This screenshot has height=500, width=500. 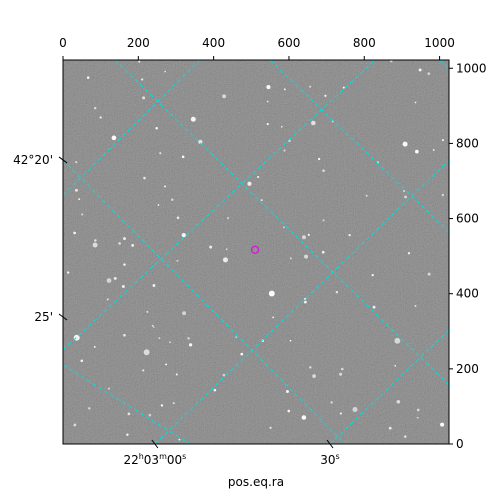 I want to click on grid-line, so click(x=359, y=146).